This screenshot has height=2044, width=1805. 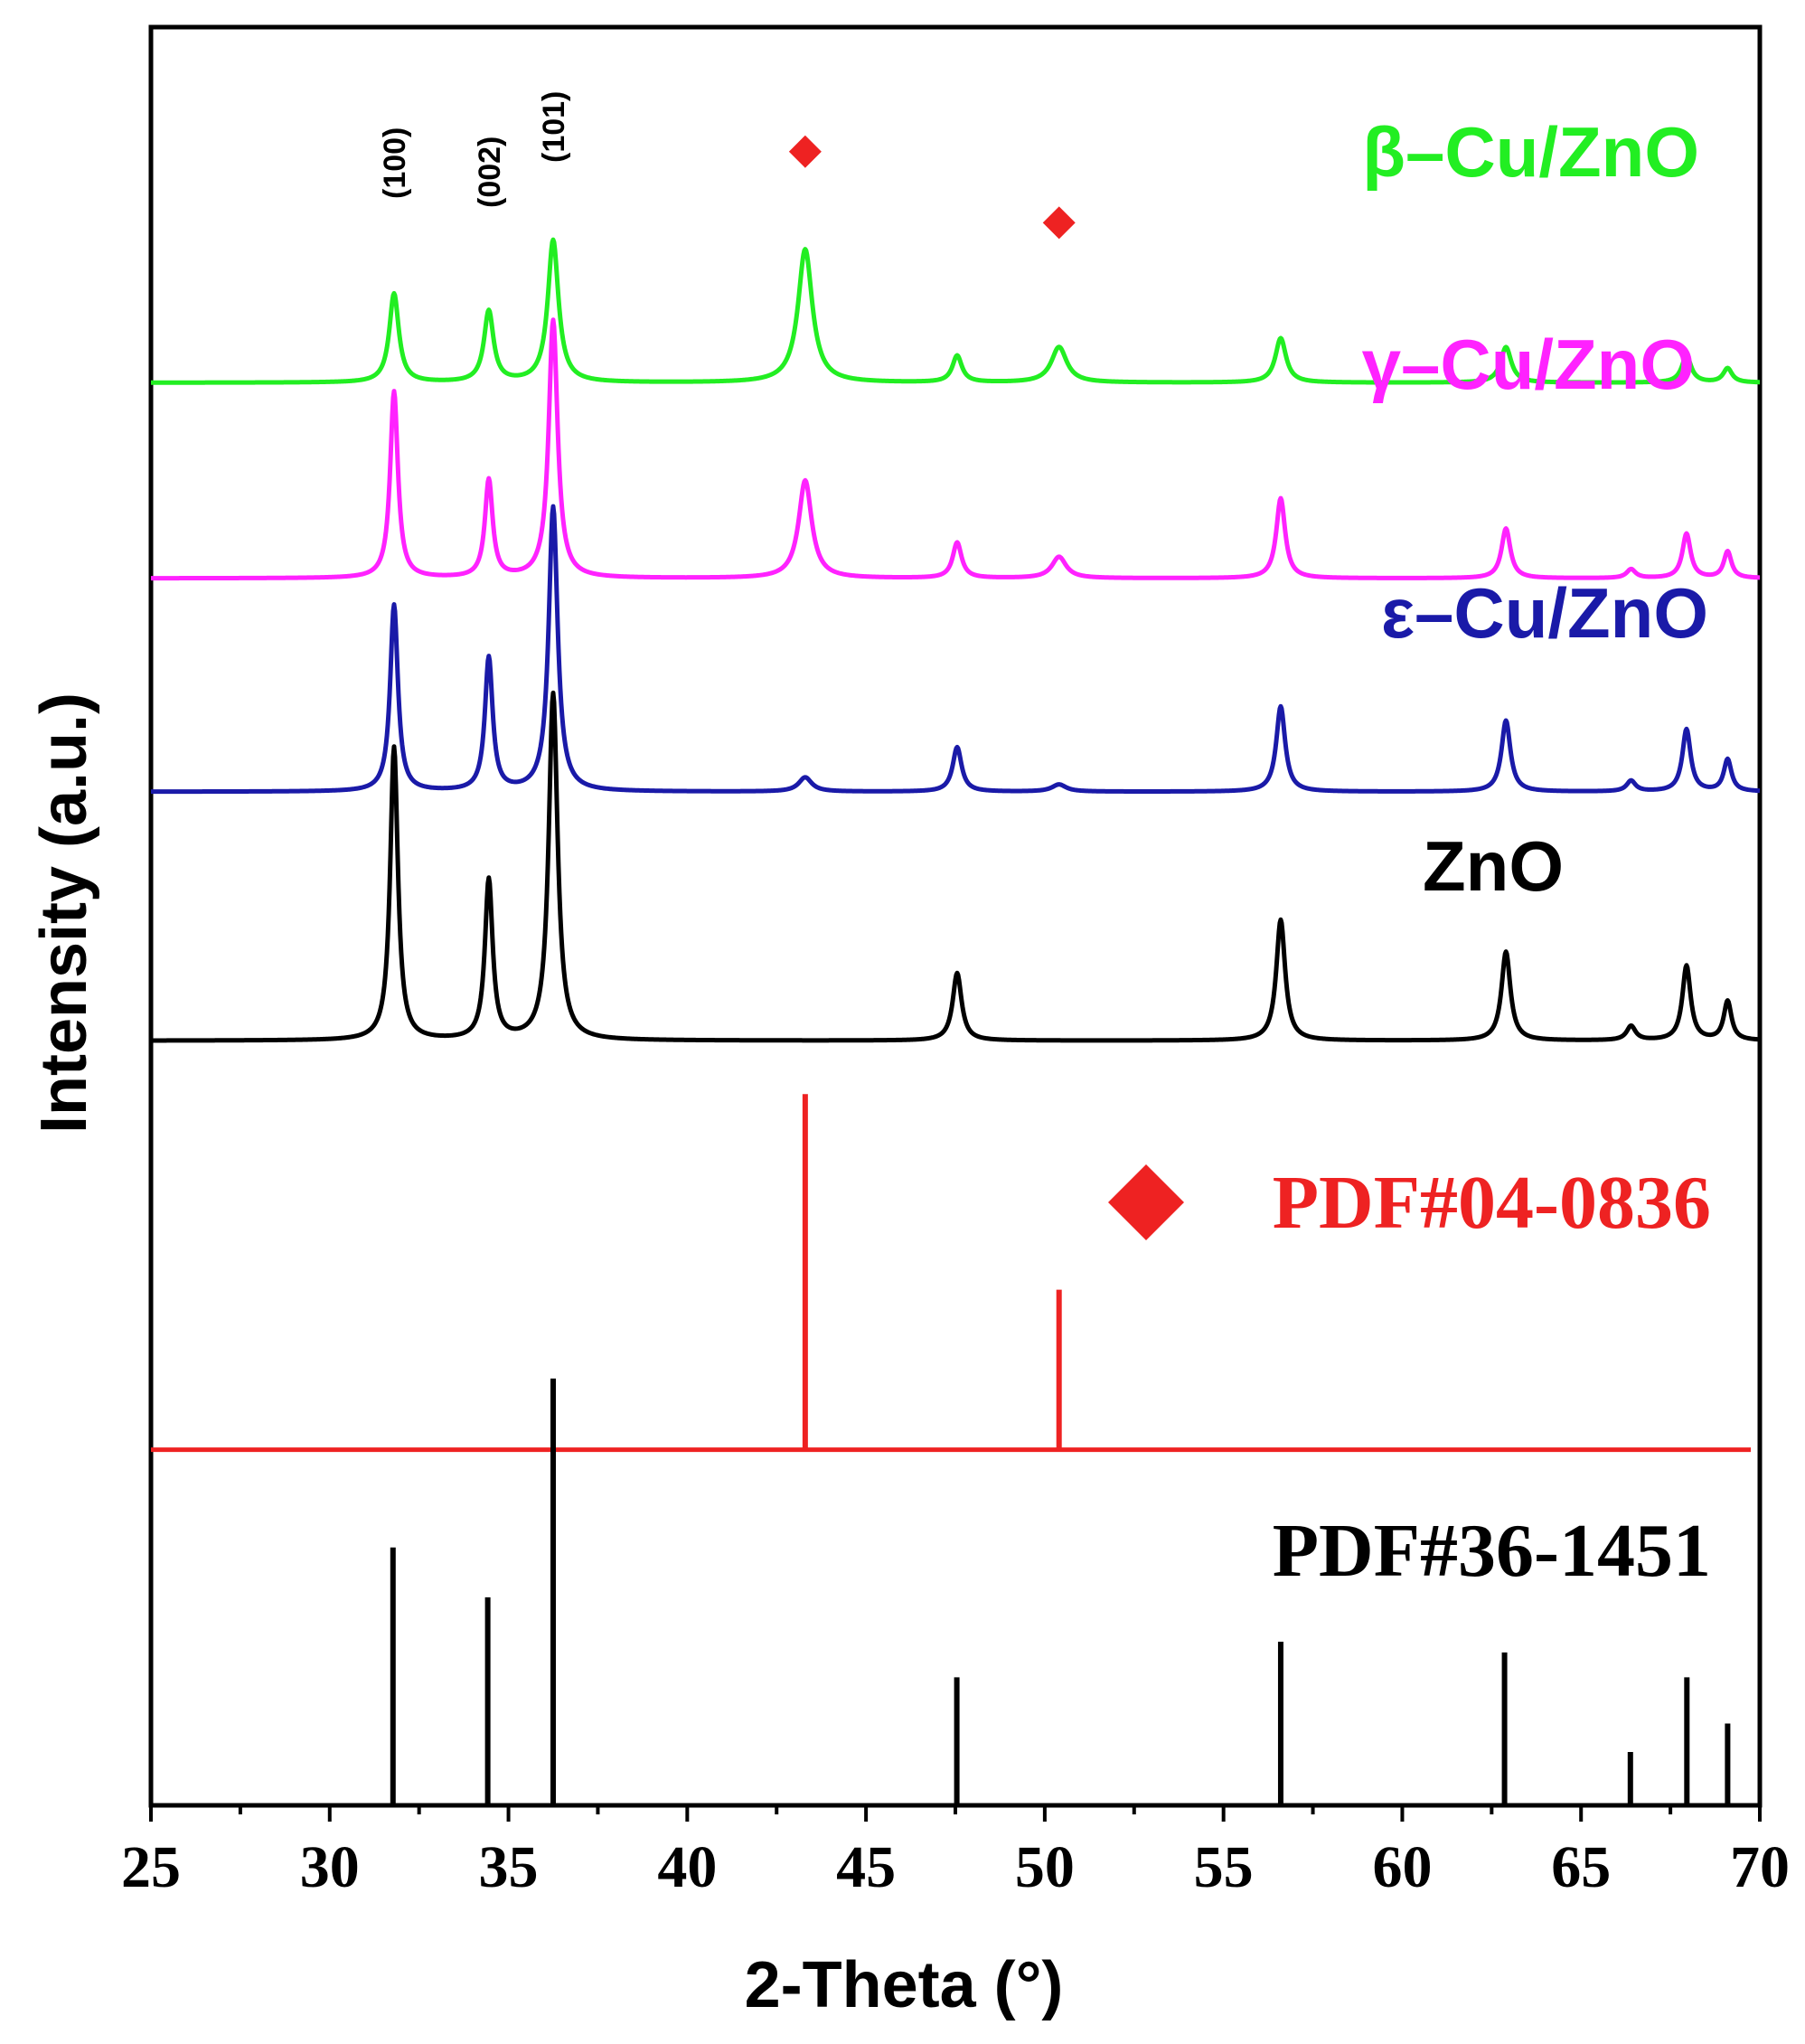 What do you see at coordinates (330, 1867) in the screenshot?
I see `x-tick-label: 30` at bounding box center [330, 1867].